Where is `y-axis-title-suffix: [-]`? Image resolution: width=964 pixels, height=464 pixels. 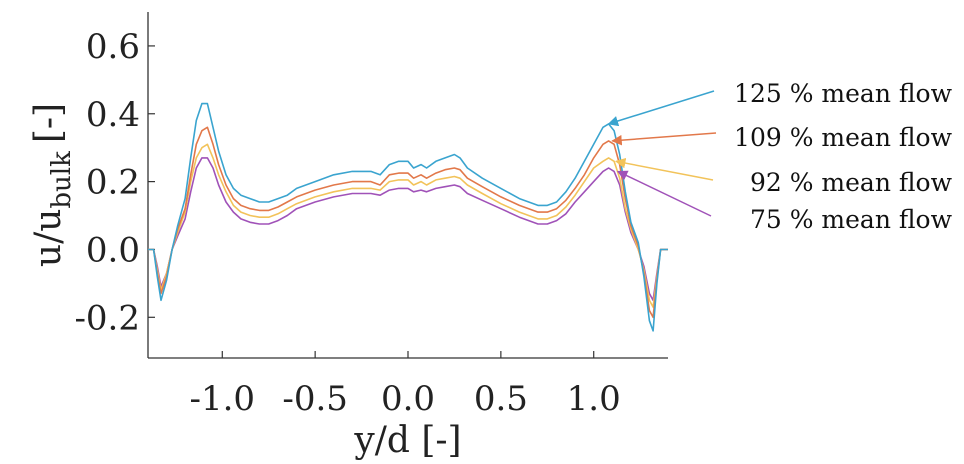 y-axis-title-suffix: [-] is located at coordinates (48, 123).